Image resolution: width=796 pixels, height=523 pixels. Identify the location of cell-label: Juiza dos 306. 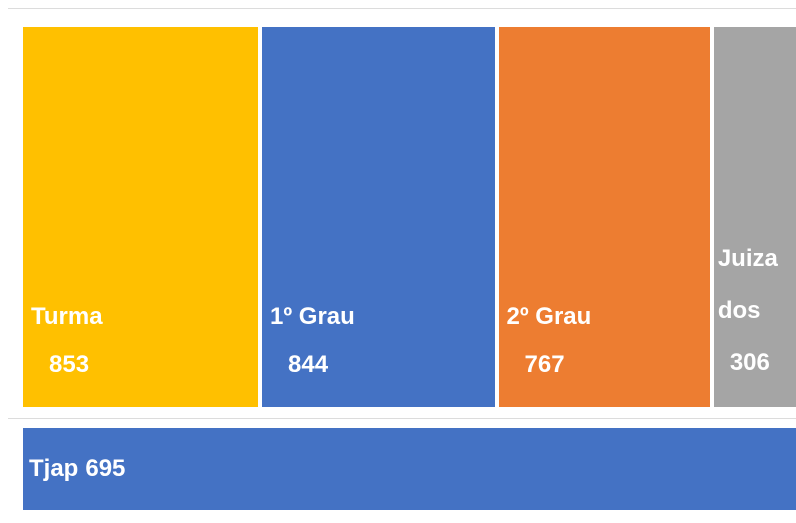
(756, 311).